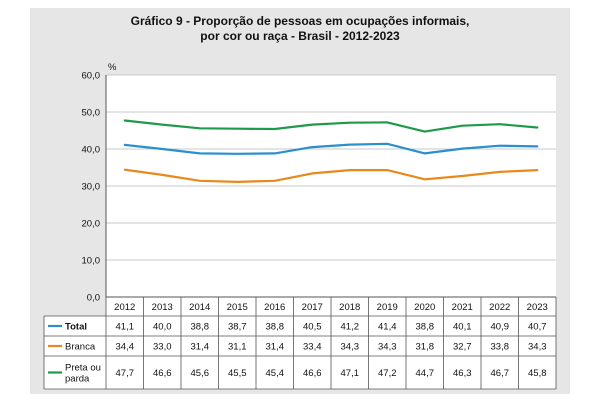 This screenshot has width=600, height=400. Describe the element at coordinates (91, 113) in the screenshot. I see `y-tick-label: 50,0` at that location.